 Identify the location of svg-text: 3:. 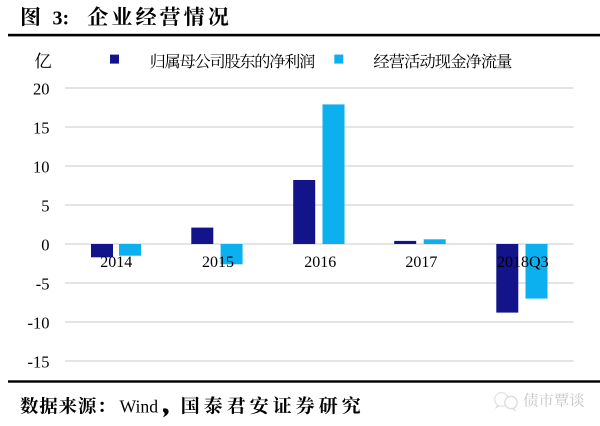
(61, 18).